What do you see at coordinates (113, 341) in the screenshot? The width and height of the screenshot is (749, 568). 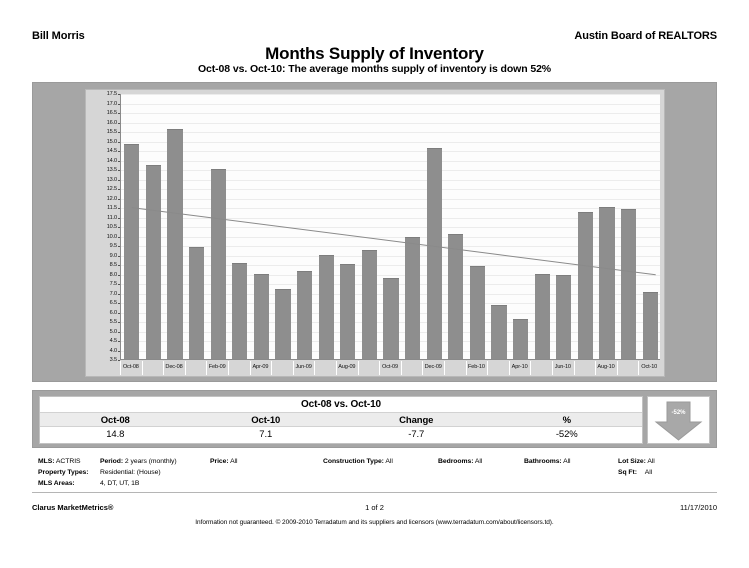 I see `y-axis-tick-label: 4.5` at bounding box center [113, 341].